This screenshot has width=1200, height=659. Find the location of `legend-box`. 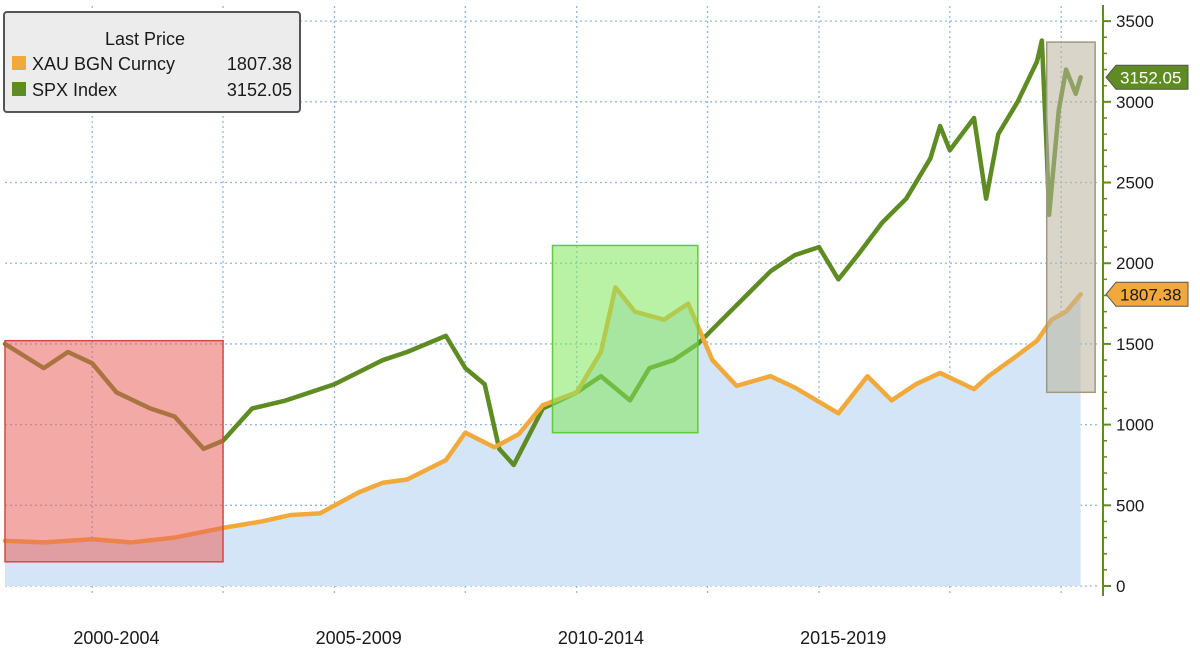

legend-box is located at coordinates (152, 62).